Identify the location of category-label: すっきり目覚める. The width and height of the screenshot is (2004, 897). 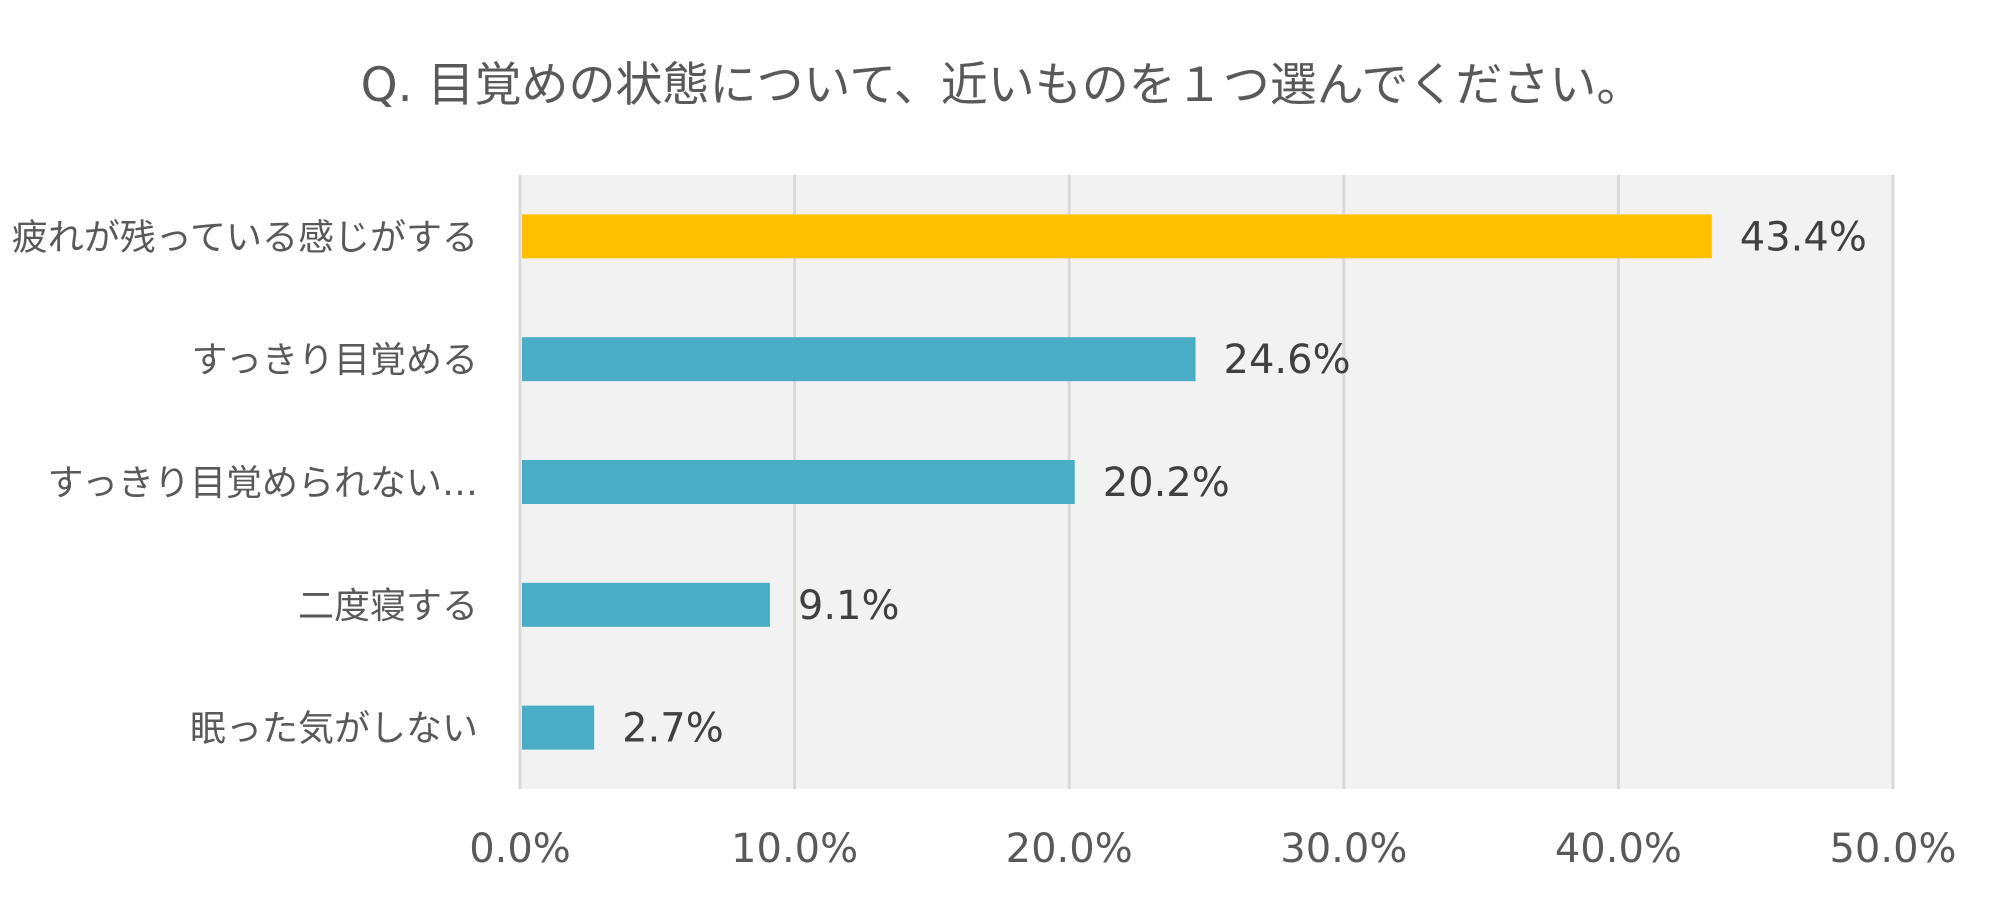
(334, 360).